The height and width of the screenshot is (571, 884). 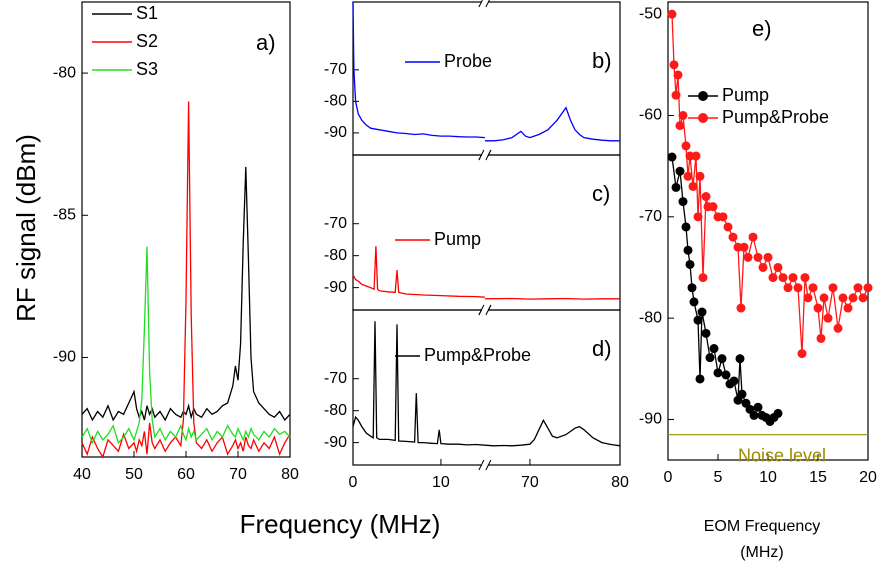 What do you see at coordinates (340, 524) in the screenshot?
I see `x-axis-label: Frequency (MHz)` at bounding box center [340, 524].